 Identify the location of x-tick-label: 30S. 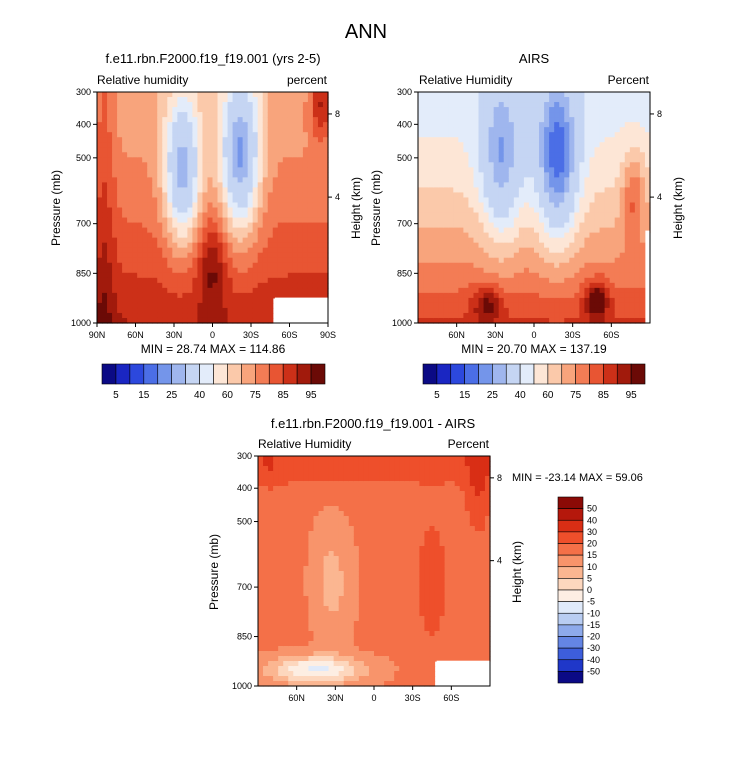
(573, 335).